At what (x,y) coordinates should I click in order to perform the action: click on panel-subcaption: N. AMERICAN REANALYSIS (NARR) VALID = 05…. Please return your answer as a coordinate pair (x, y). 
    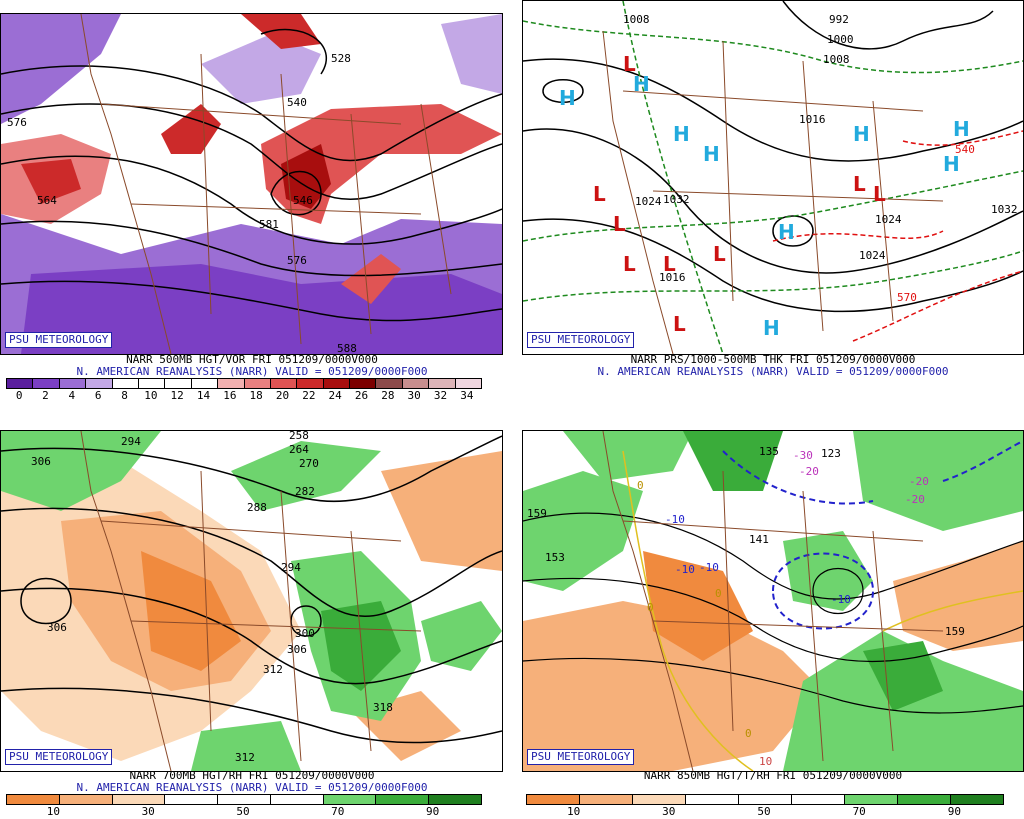
    Looking at the image, I should click on (773, 371).